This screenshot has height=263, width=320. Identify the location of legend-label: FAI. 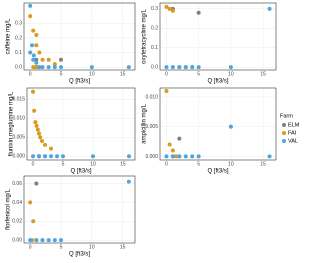
(292, 133).